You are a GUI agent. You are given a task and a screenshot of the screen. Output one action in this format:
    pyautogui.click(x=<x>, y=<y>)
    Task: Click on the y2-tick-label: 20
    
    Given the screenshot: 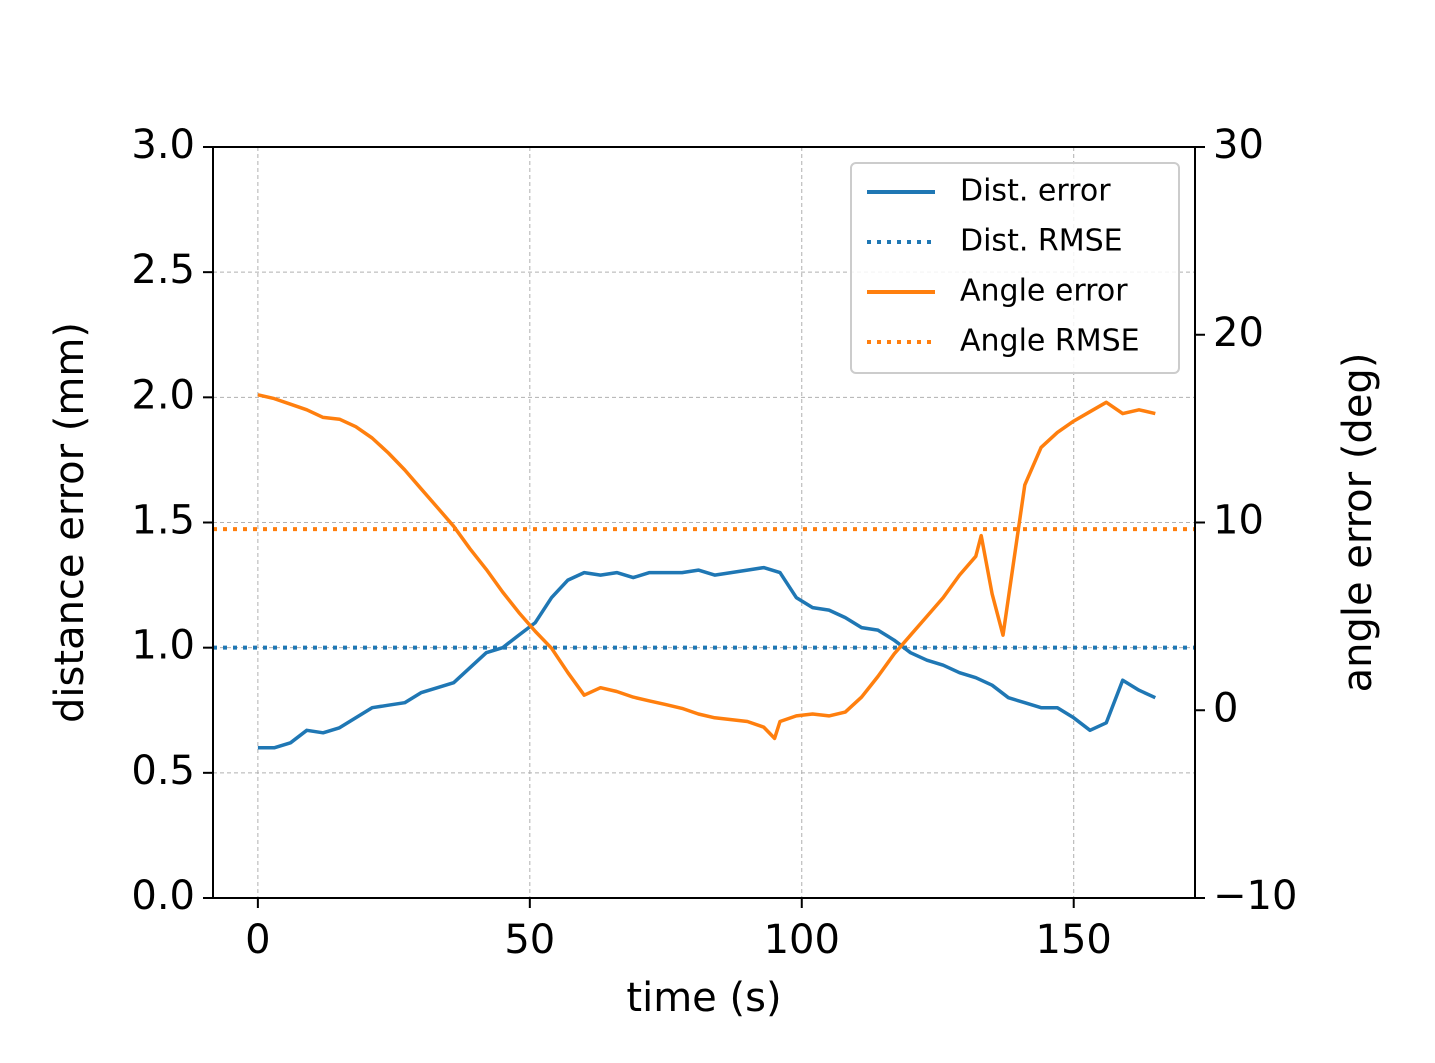 What is the action you would take?
    pyautogui.click(x=1238, y=333)
    